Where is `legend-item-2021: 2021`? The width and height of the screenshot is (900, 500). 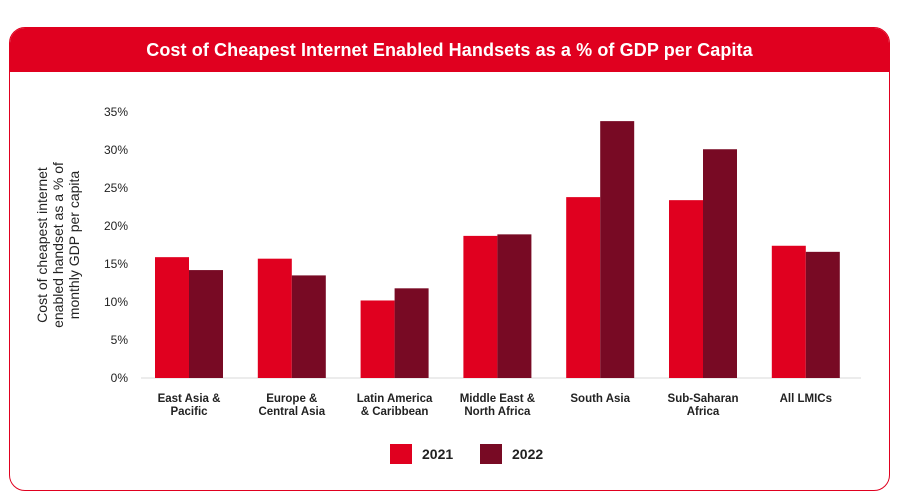 legend-item-2021: 2021 is located at coordinates (421, 454).